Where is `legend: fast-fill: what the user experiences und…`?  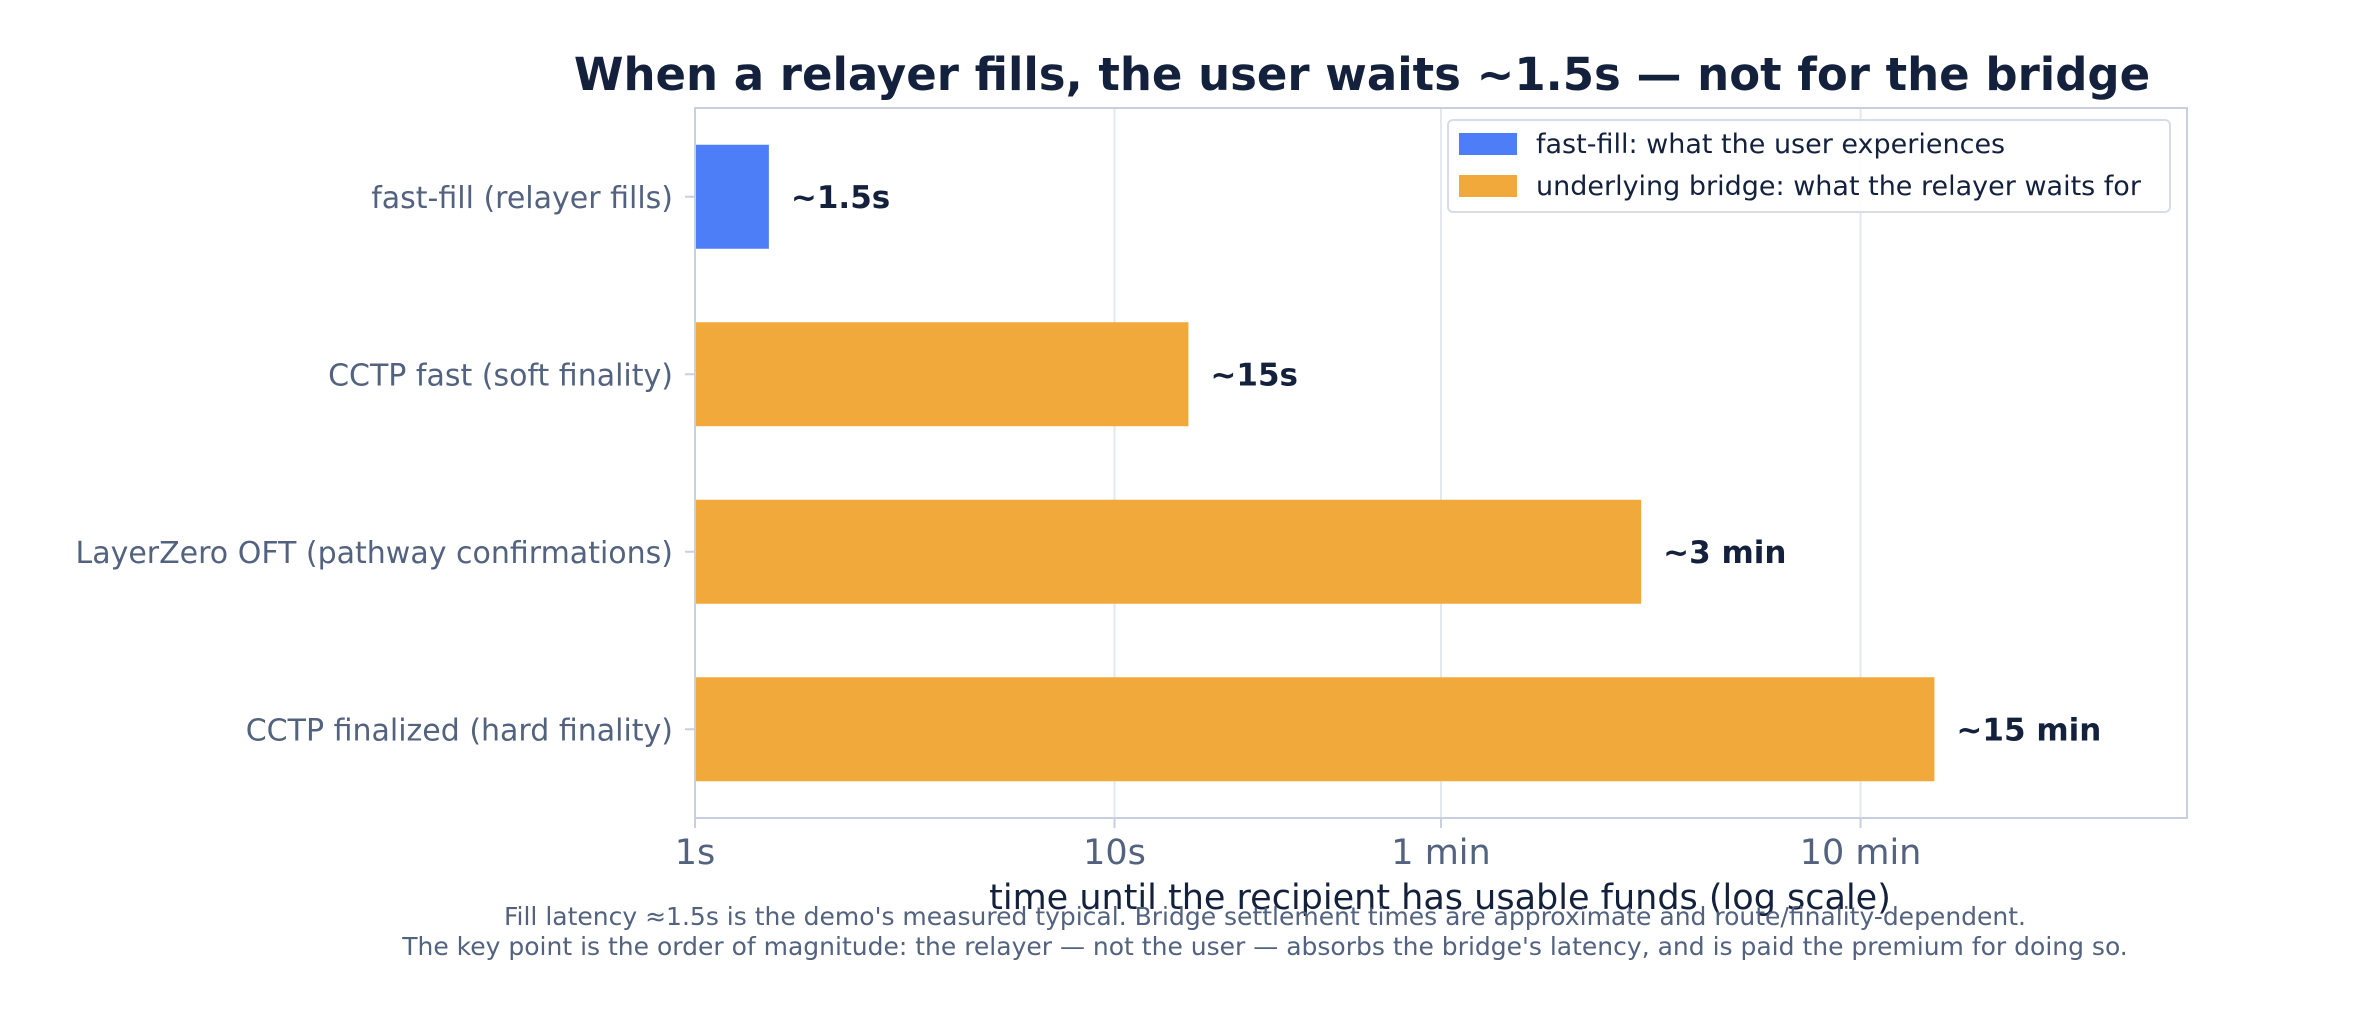 legend: fast-fill: what the user experiences und… is located at coordinates (1809, 166).